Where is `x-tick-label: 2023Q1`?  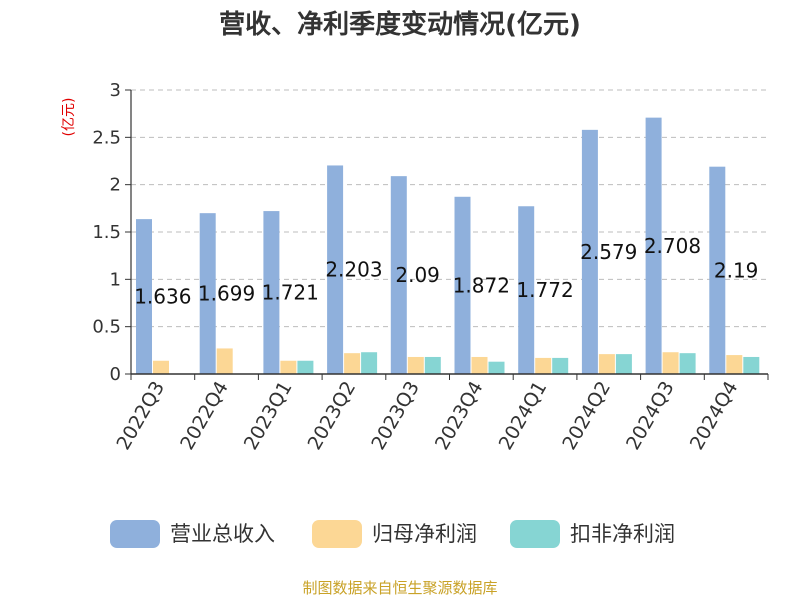
x-tick-label: 2023Q1 is located at coordinates (268, 416).